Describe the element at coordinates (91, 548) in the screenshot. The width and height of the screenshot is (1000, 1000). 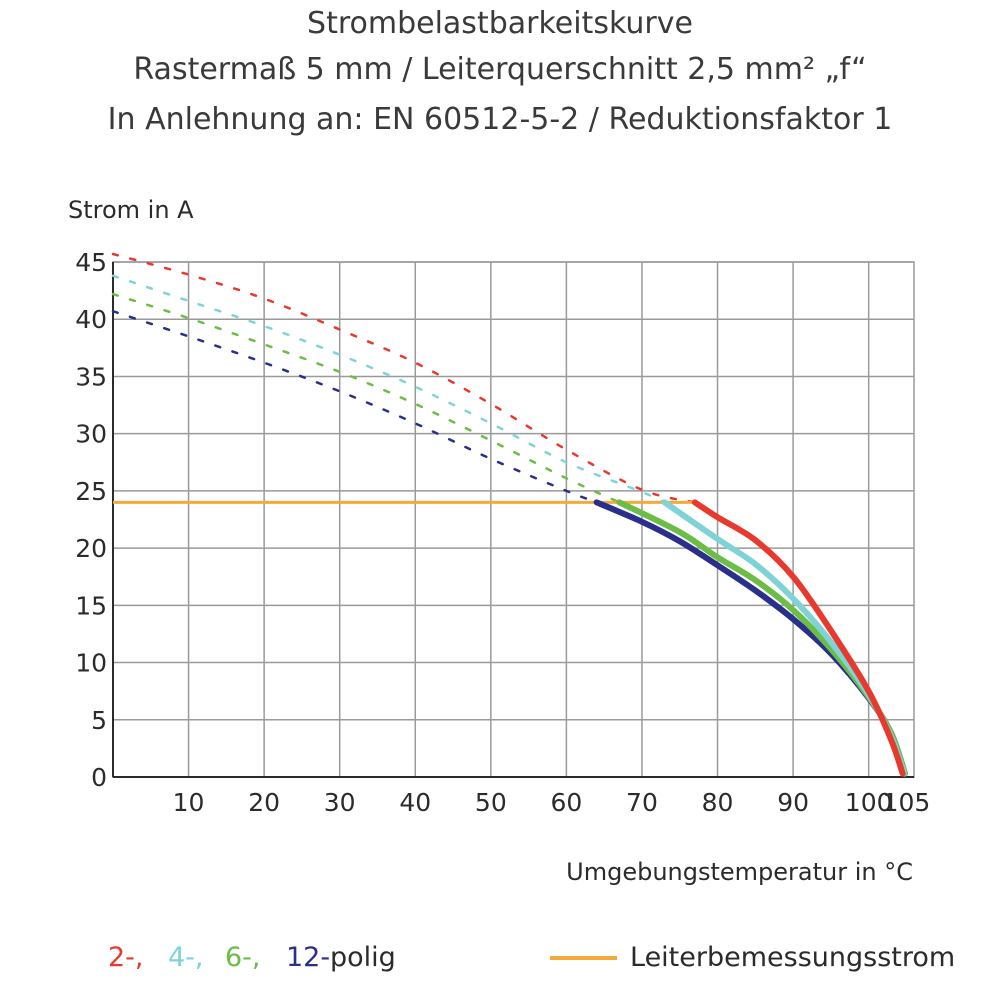
I see `y-tick-label: 20` at that location.